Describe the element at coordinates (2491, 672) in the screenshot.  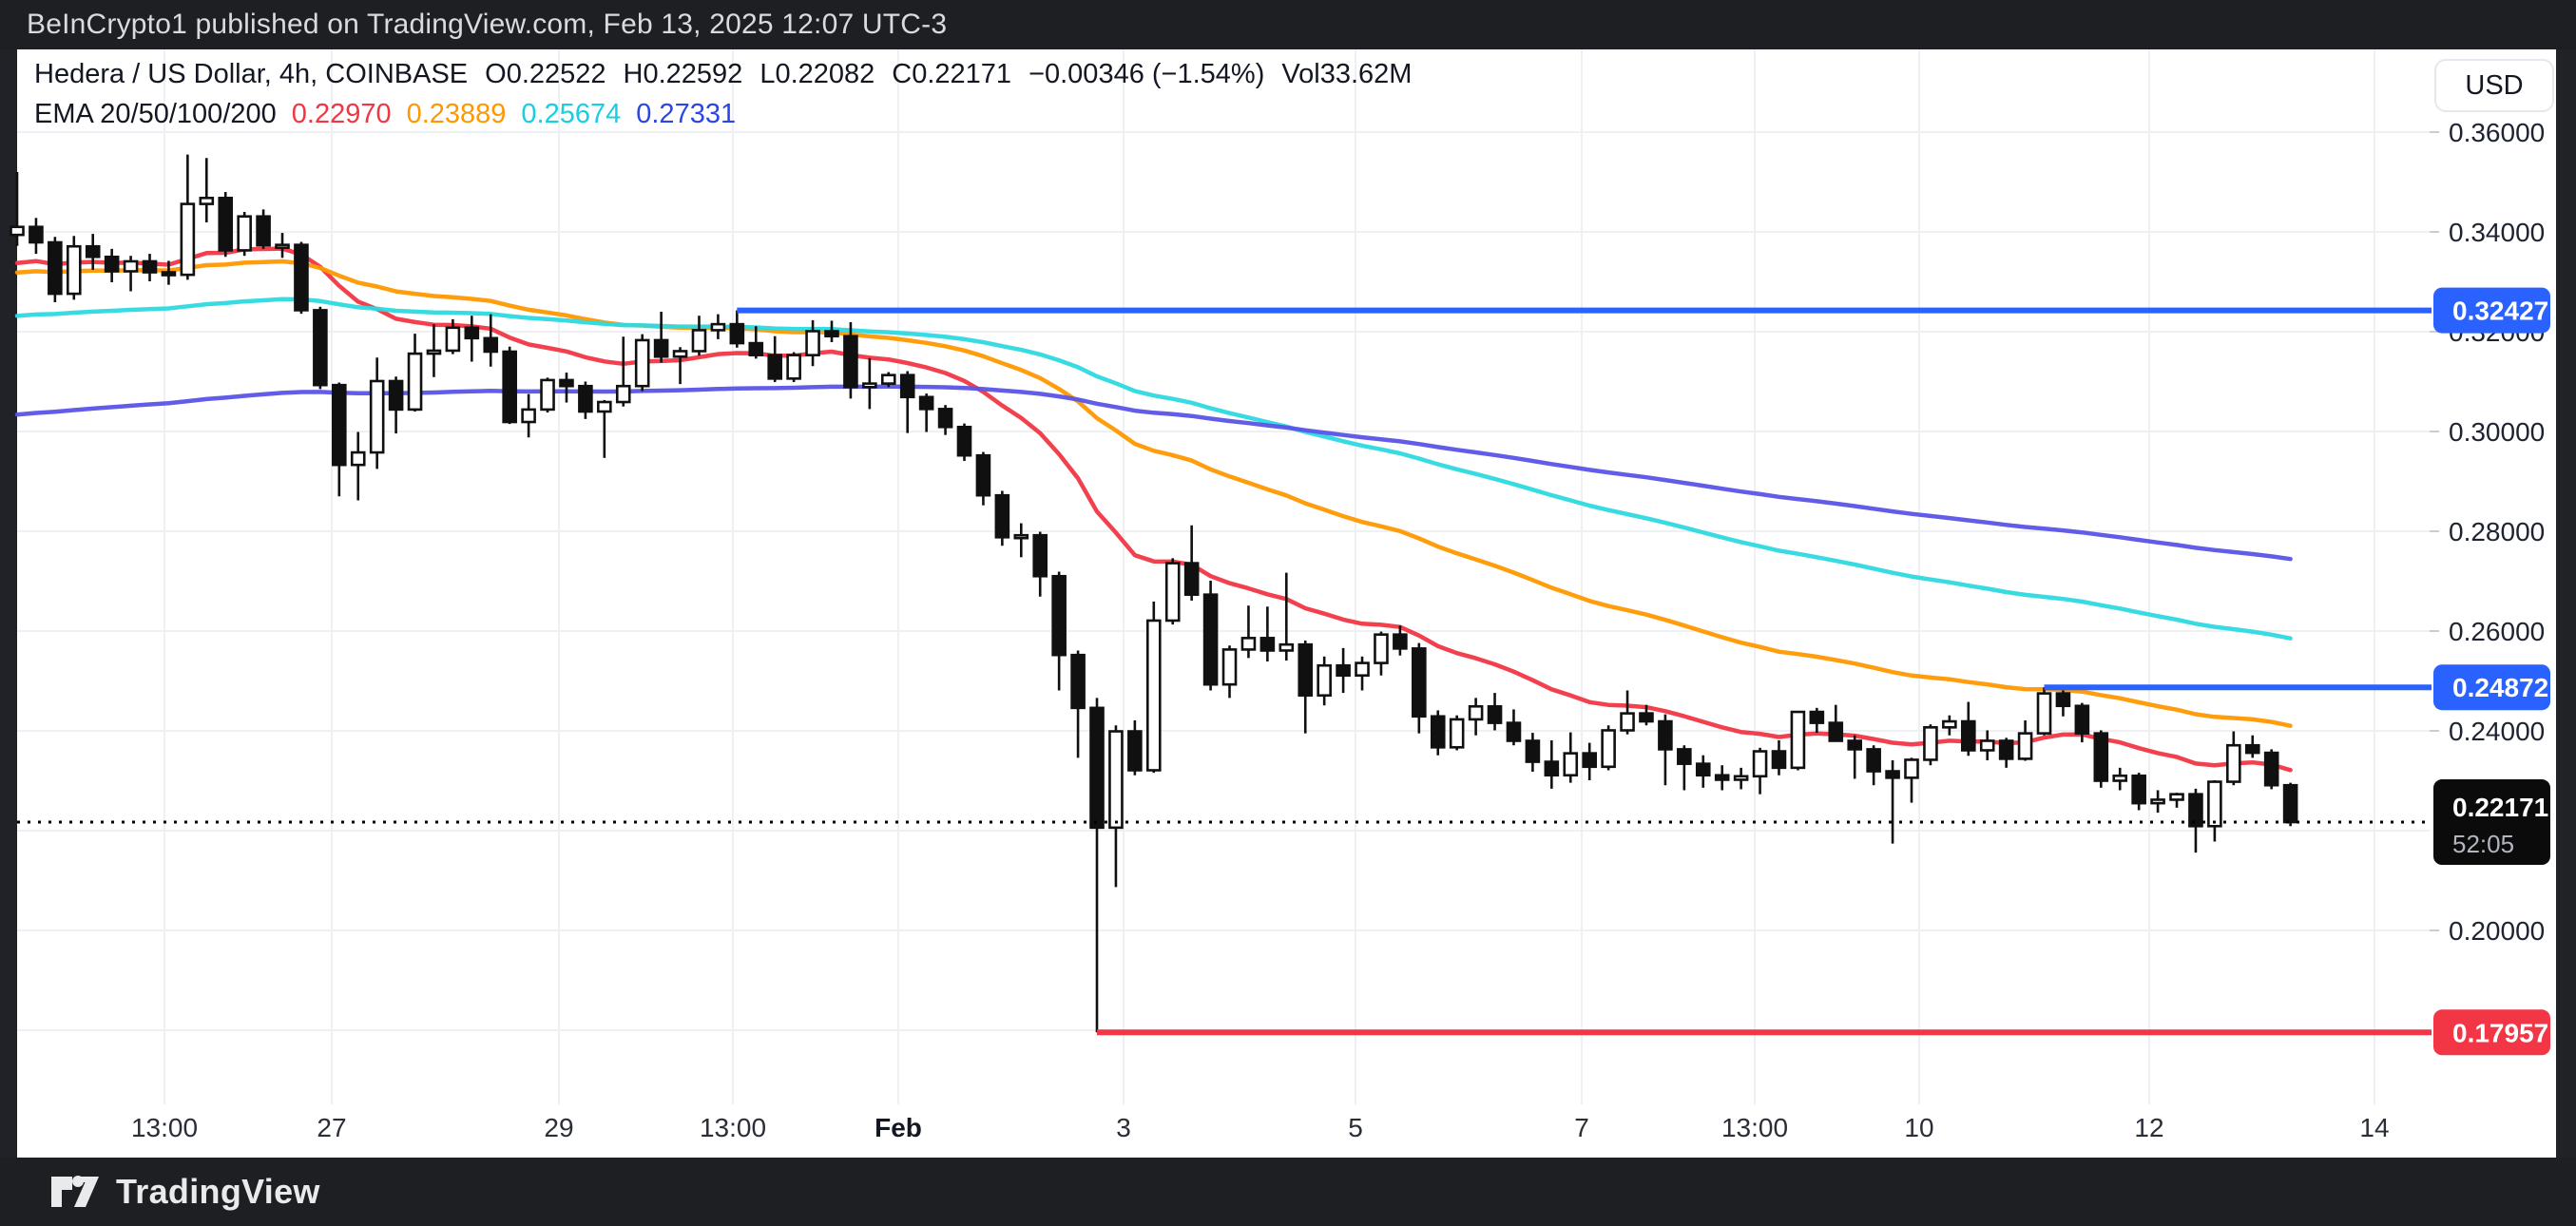
I see `price-level-labels: 0.32427 0.24872 0.17957 0.22171 52:05` at that location.